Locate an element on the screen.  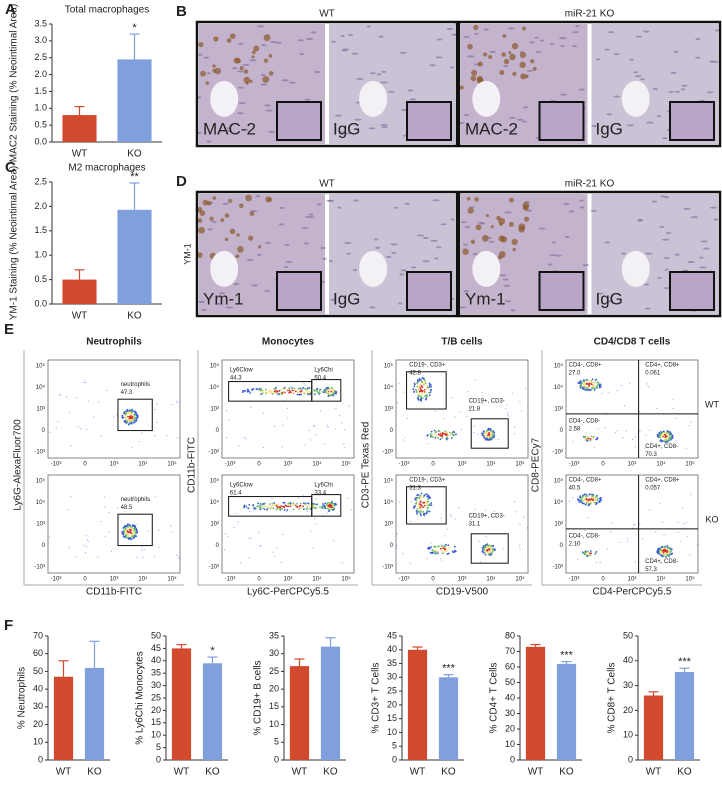
y-tick-label: 30 is located at coordinates (274, 653).